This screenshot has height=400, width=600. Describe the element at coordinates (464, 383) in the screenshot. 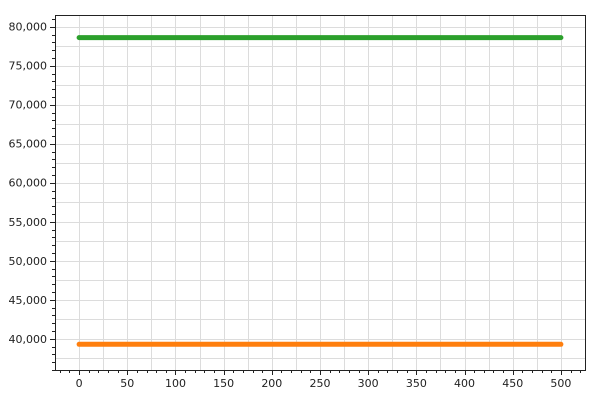

I see `x-tick-label: 400` at that location.